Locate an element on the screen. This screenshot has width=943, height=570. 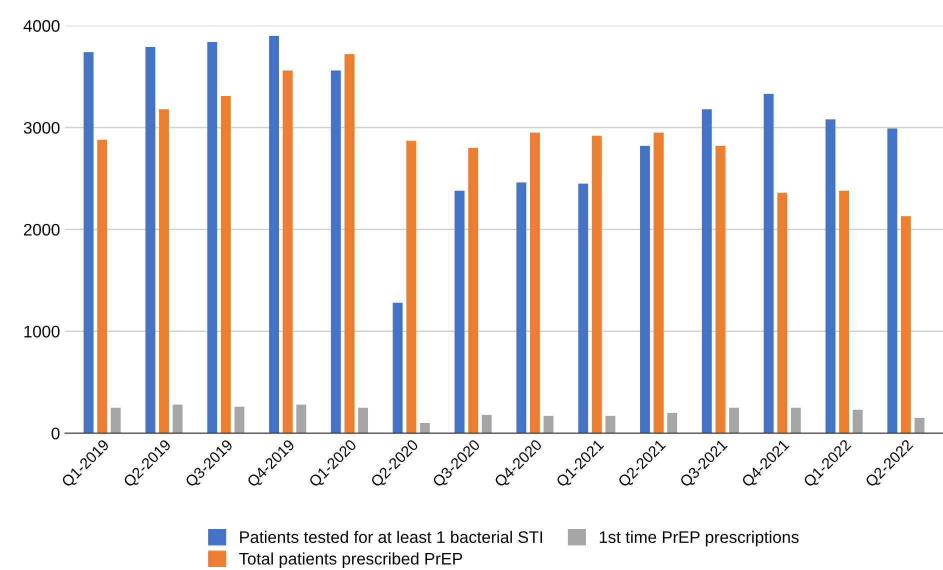
y-tick-label: 4000 is located at coordinates (42, 26).